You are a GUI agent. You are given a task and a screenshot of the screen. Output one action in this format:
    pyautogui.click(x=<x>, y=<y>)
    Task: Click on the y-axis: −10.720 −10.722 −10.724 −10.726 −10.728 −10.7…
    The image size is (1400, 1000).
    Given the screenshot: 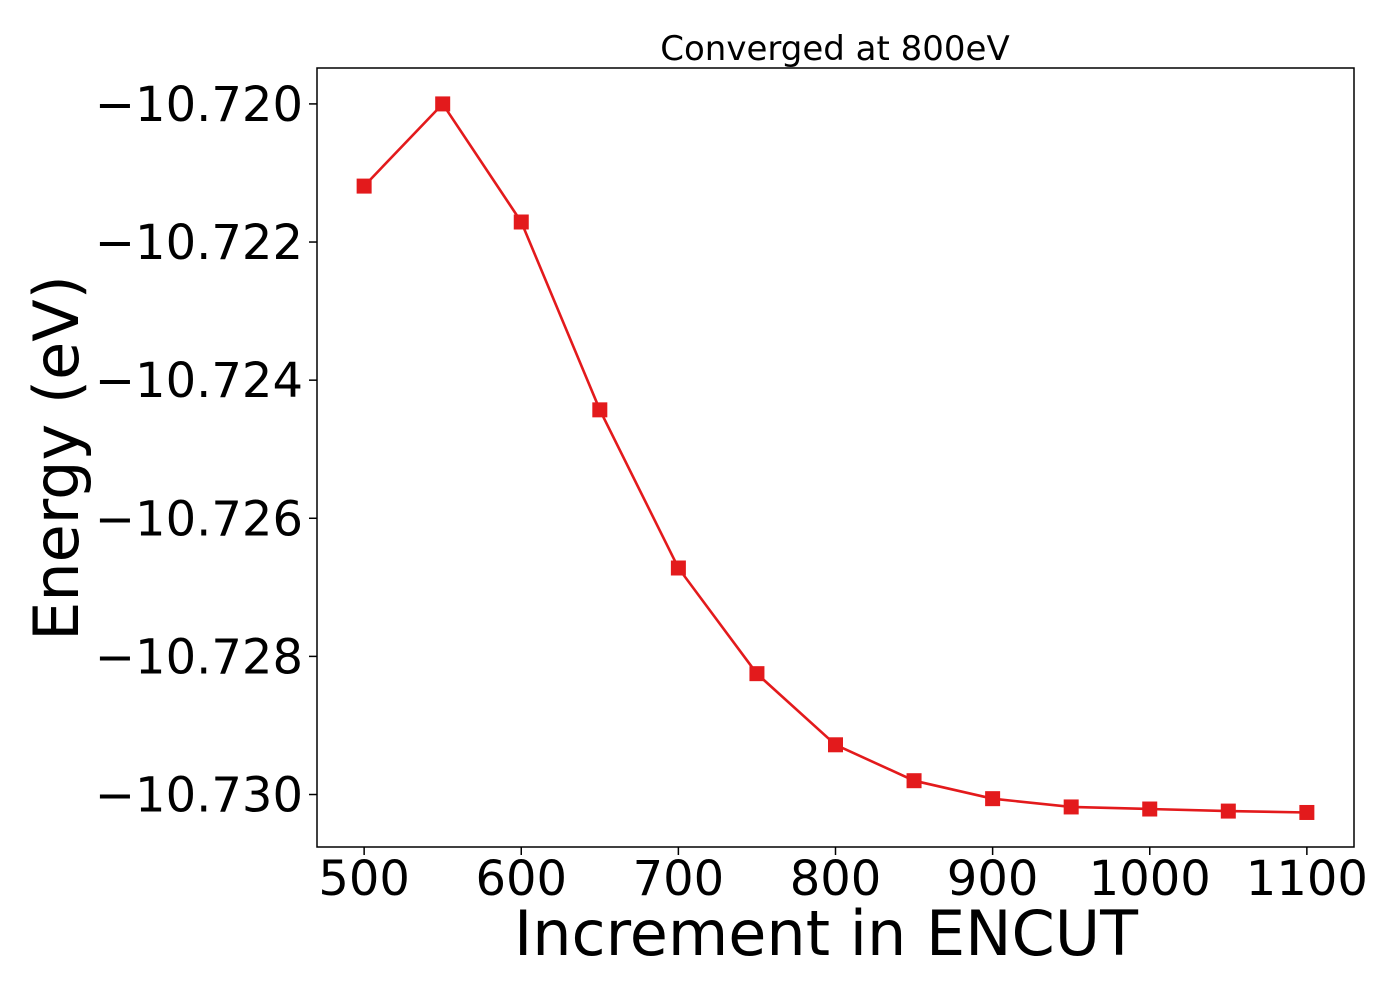 What is the action you would take?
    pyautogui.click(x=206, y=450)
    